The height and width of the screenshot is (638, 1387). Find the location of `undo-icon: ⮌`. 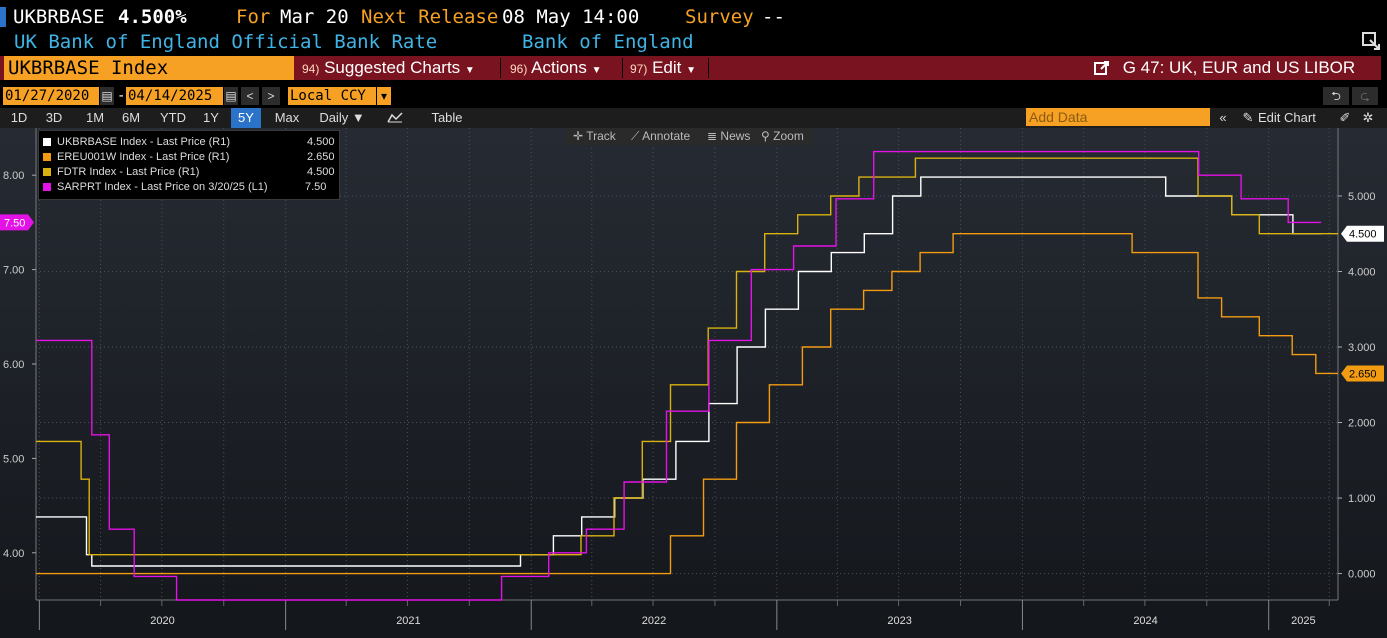

undo-icon: ⮌ is located at coordinates (1336, 96).